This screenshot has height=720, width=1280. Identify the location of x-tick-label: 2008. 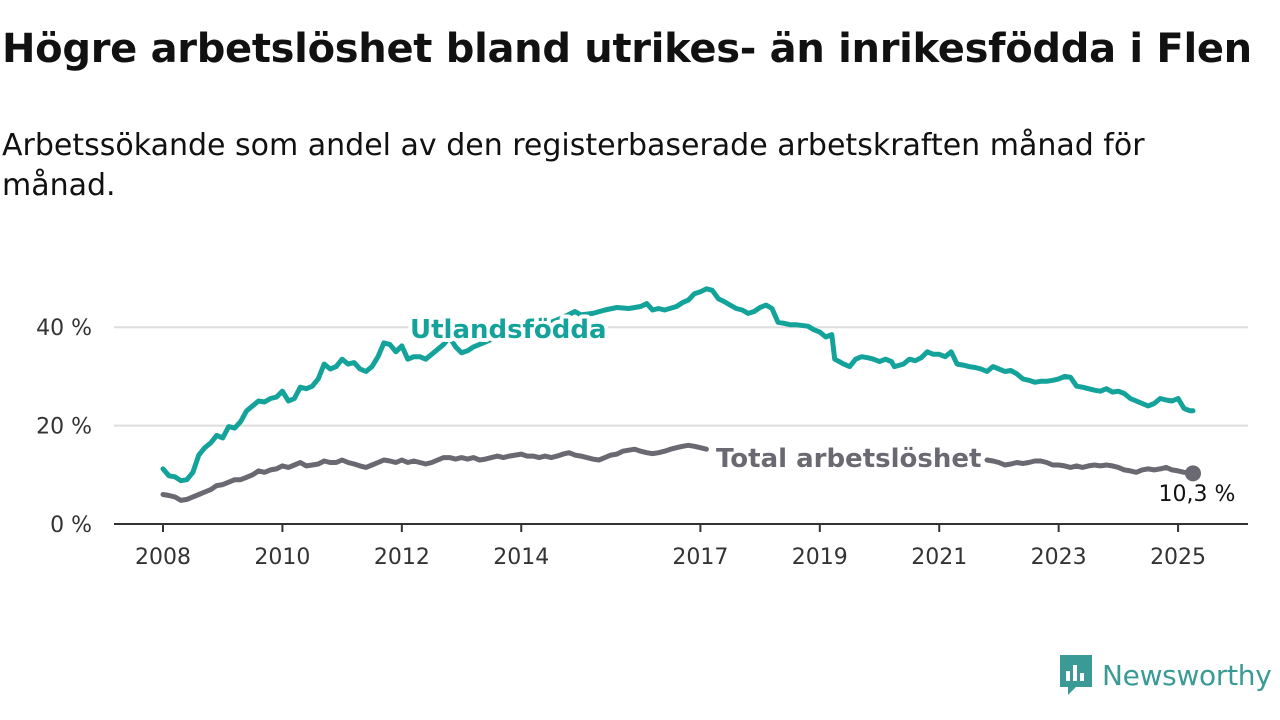
(163, 557).